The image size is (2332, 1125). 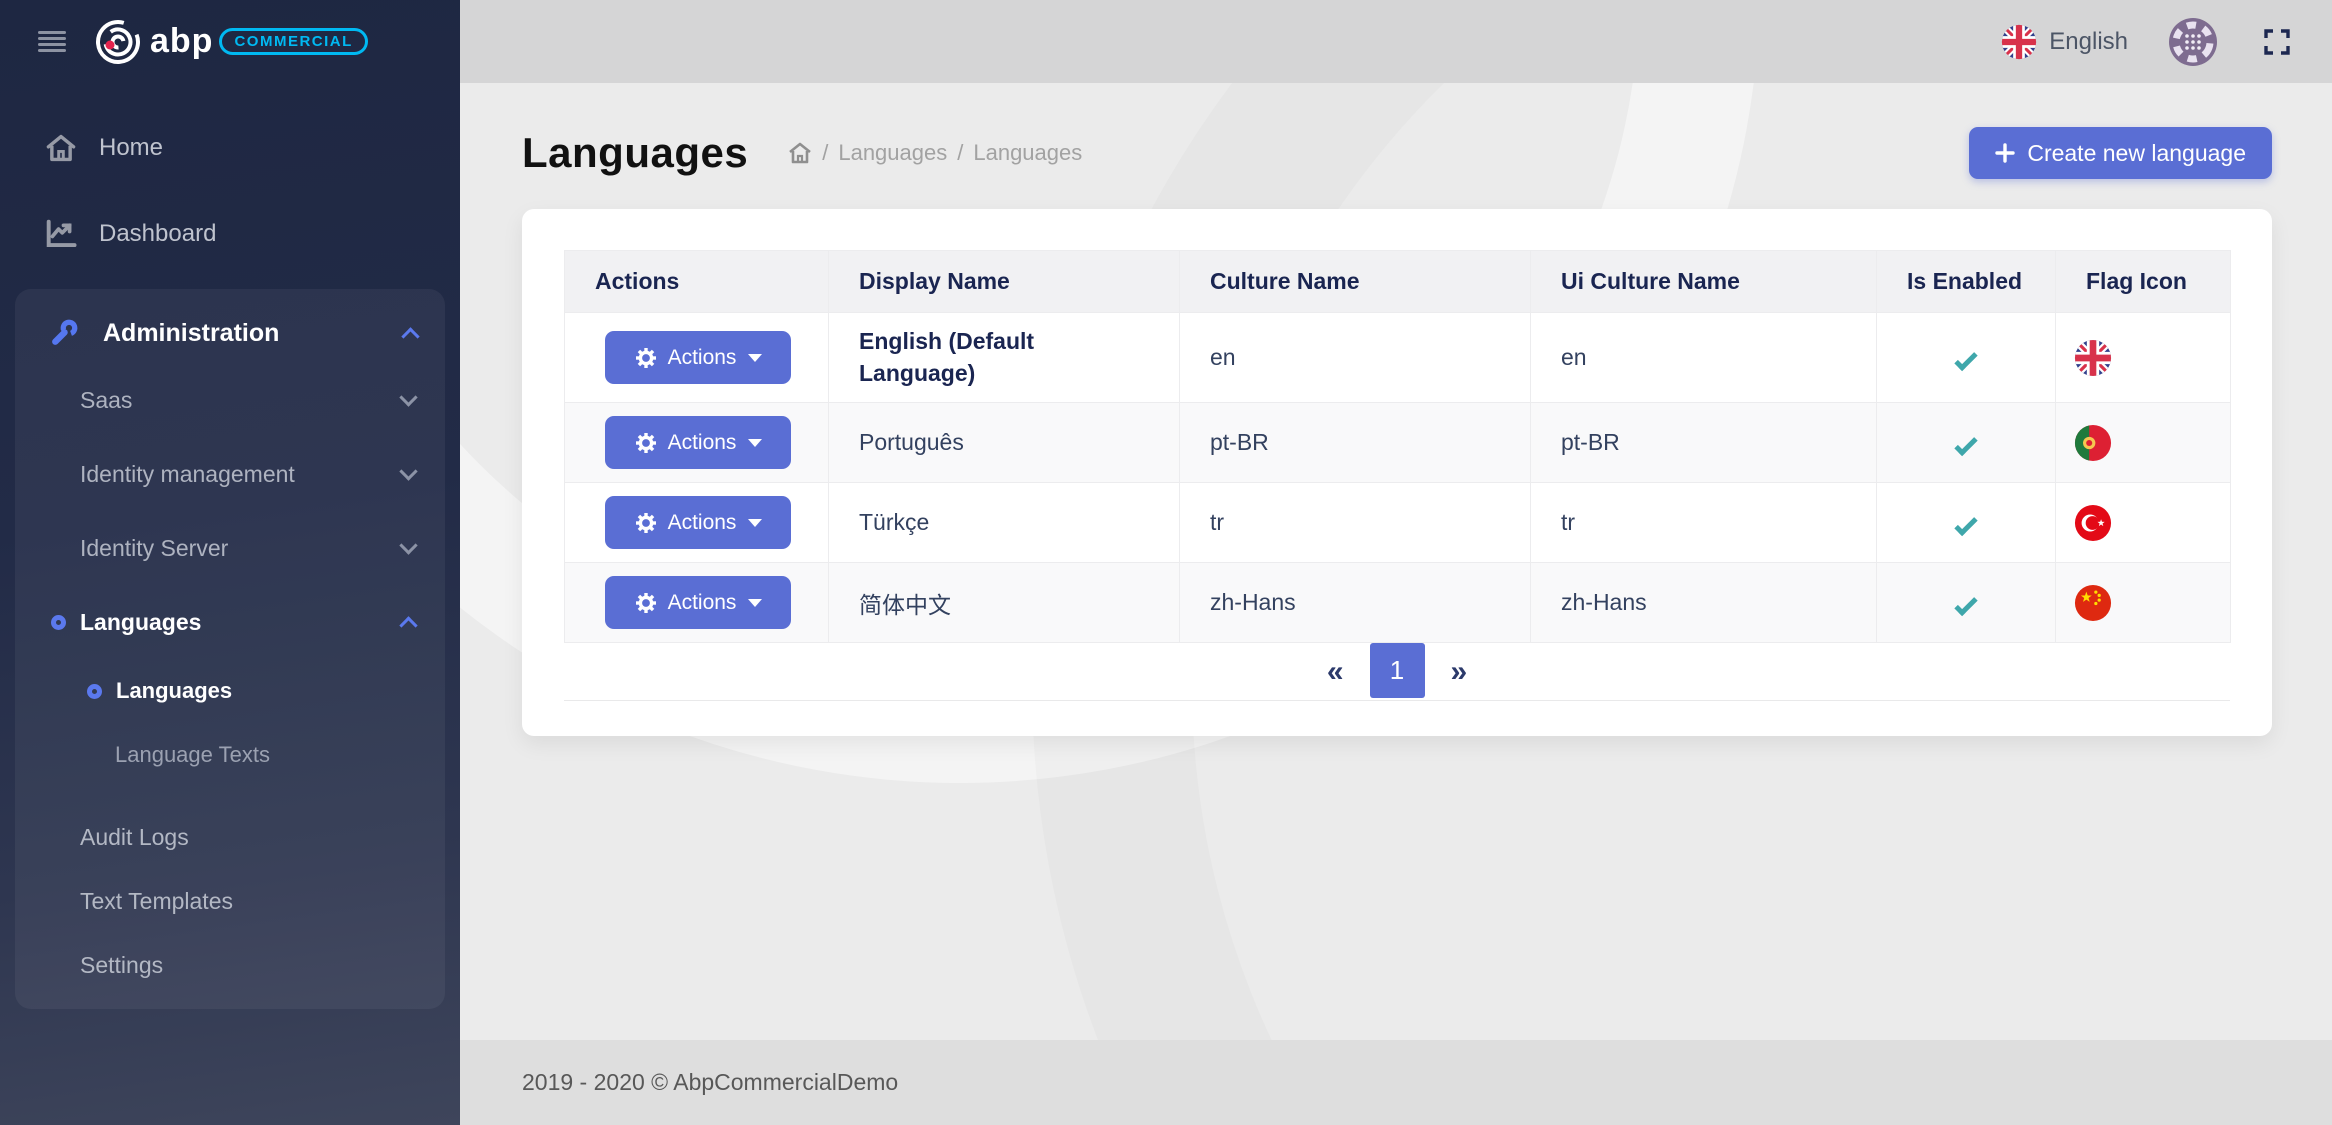 What do you see at coordinates (2093, 442) in the screenshot?
I see `portugal-flag-icon` at bounding box center [2093, 442].